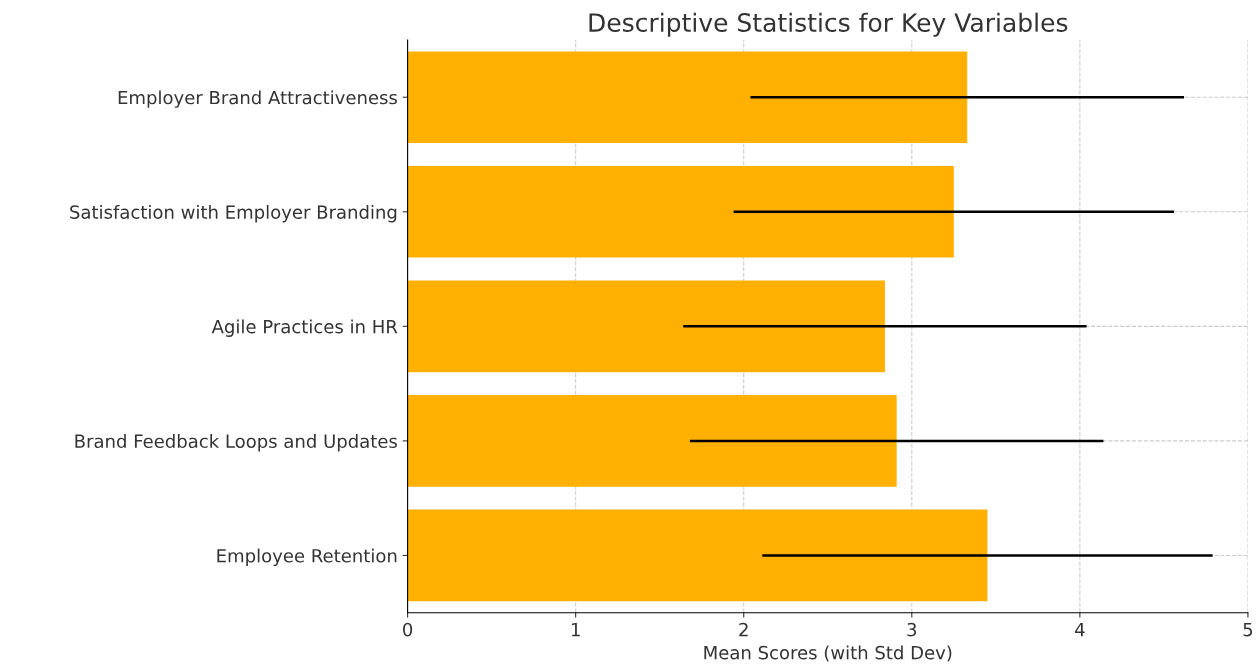 The height and width of the screenshot is (666, 1258). I want to click on x-tick-label: 5, so click(1248, 630).